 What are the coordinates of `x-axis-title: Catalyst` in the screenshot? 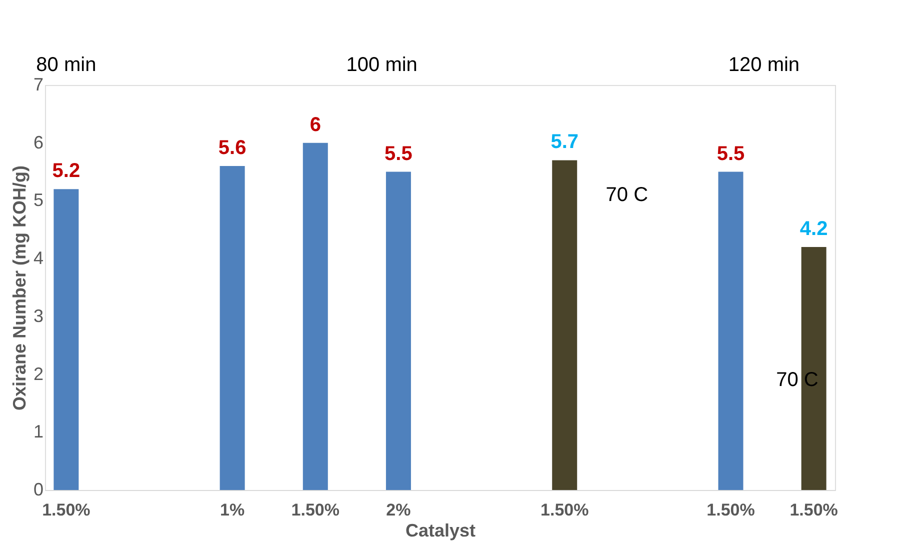 It's located at (440, 530).